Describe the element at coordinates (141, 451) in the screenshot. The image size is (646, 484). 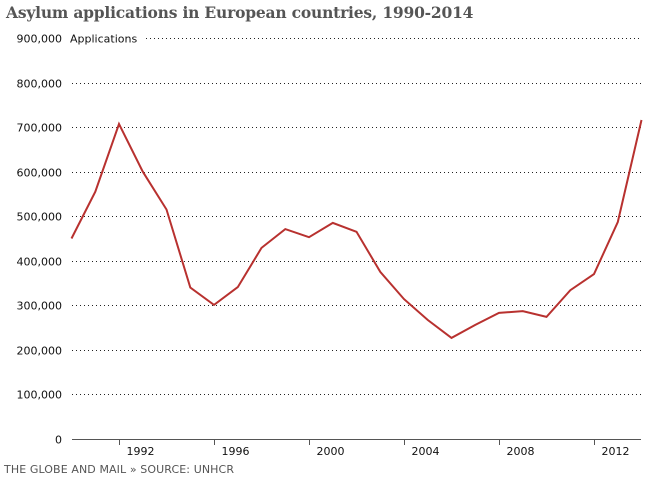
I see `x-tick-label: 1992` at that location.